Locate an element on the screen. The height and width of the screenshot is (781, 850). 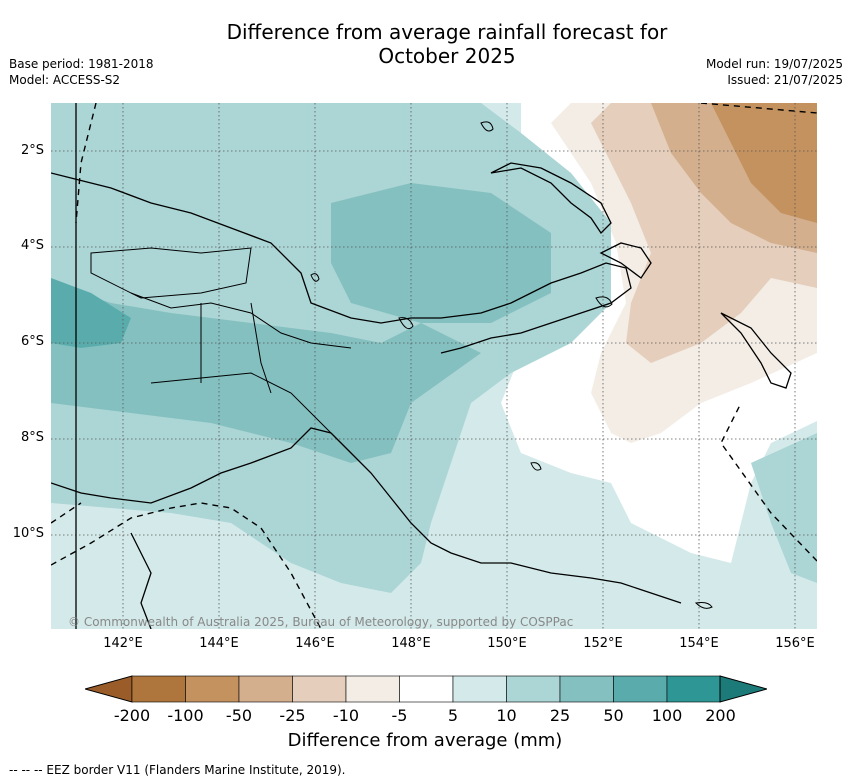
lon-label-142e: 142°E is located at coordinates (123, 643).